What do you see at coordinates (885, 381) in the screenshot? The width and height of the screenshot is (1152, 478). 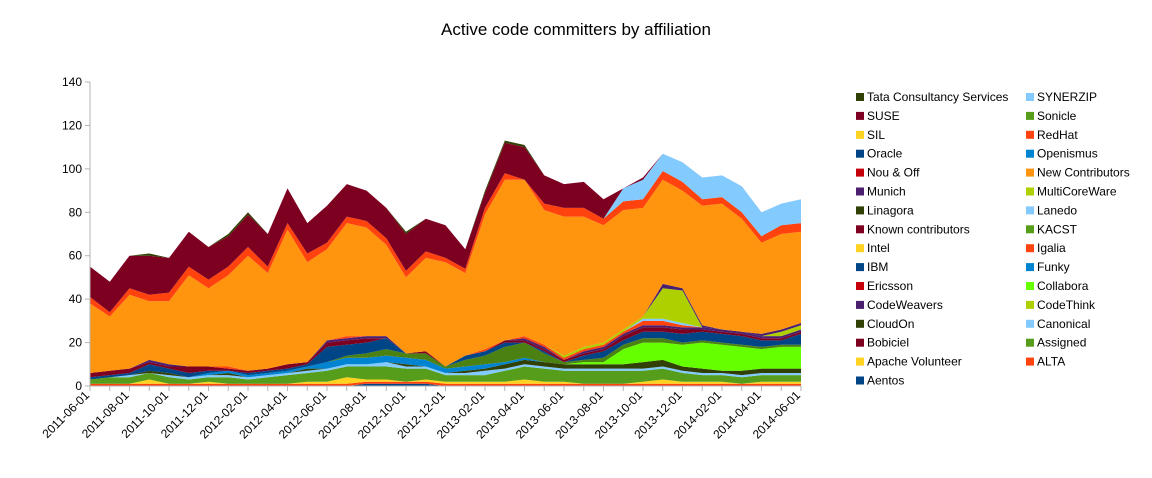 I see `legend-label-aentos: Aentos` at bounding box center [885, 381].